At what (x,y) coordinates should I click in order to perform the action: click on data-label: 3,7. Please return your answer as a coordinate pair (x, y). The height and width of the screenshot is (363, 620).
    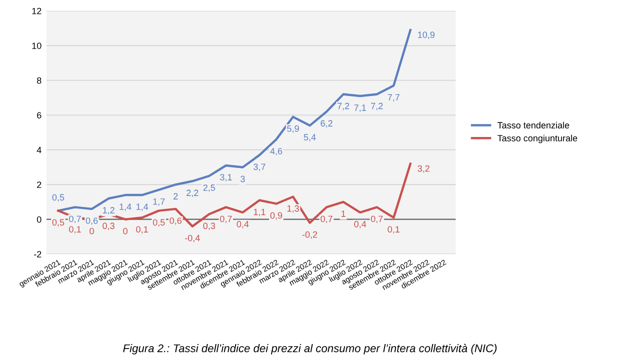
    Looking at the image, I should click on (260, 168).